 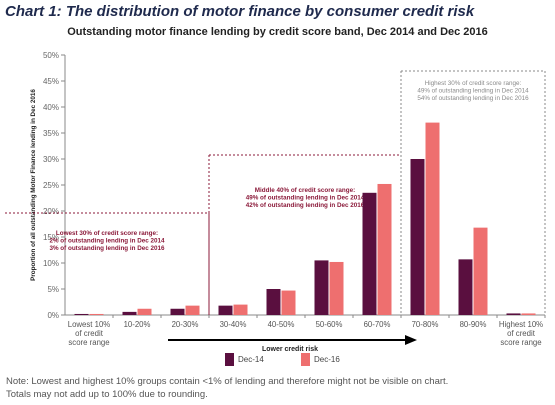 I want to click on legend-label-dec-16: Dec-16, so click(x=327, y=359).